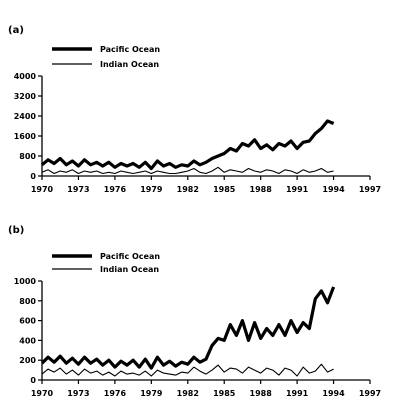 This screenshot has width=400, height=412. I want to click on panel-a-series-line-pacific-ocean, so click(187, 145).